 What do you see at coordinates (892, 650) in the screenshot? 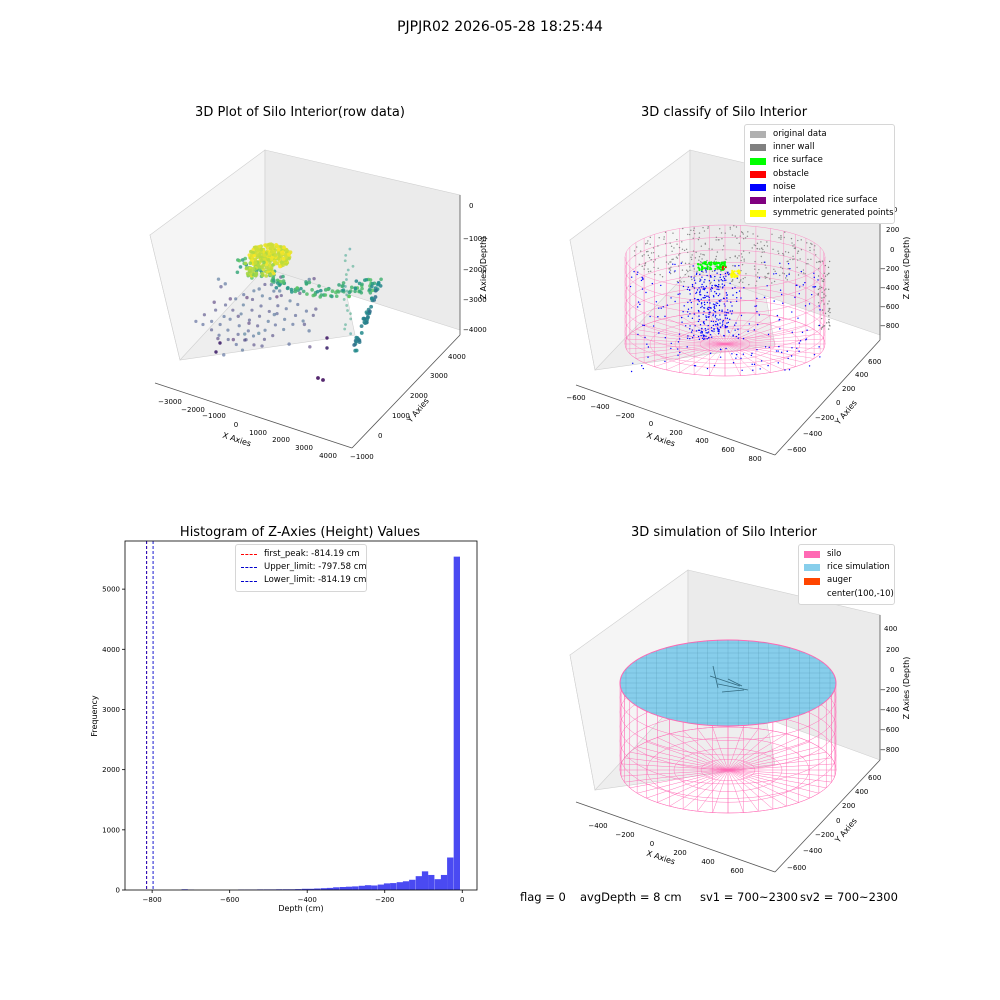
I see `sim-ztick: 200` at bounding box center [892, 650].